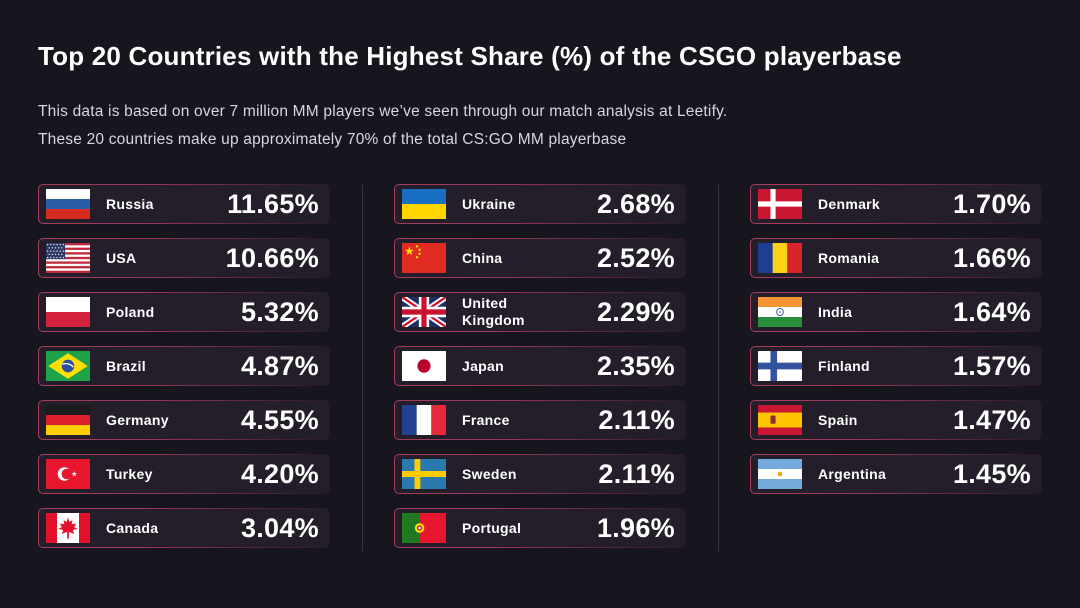  I want to click on share-value: 10.66%, so click(272, 257).